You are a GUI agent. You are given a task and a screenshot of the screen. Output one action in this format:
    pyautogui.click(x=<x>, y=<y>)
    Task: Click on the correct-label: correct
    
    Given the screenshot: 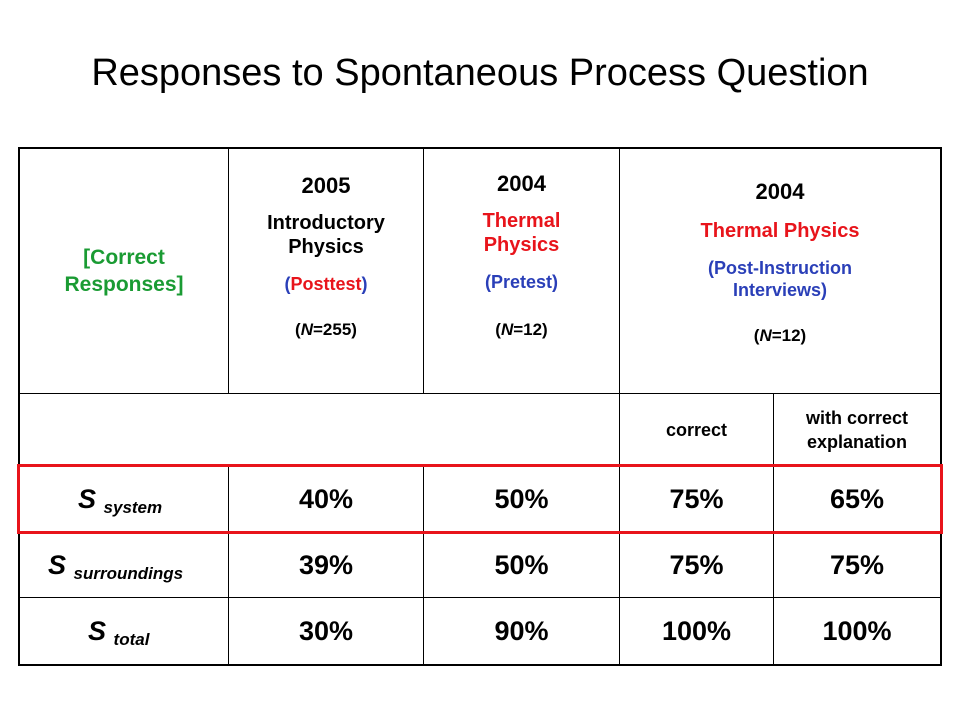 What is the action you would take?
    pyautogui.click(x=696, y=430)
    